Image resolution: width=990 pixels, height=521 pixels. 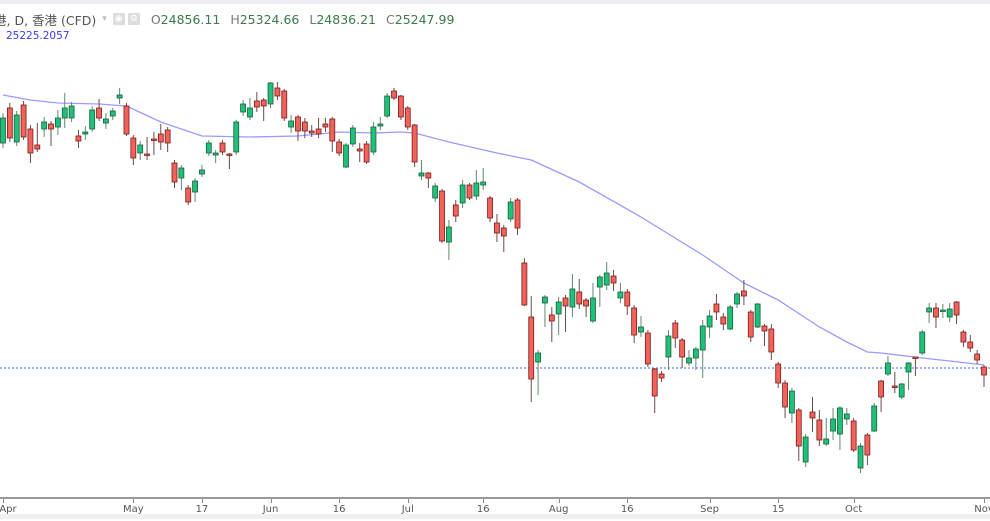 What do you see at coordinates (104, 19) in the screenshot?
I see `chevron-down-icon: ▾` at bounding box center [104, 19].